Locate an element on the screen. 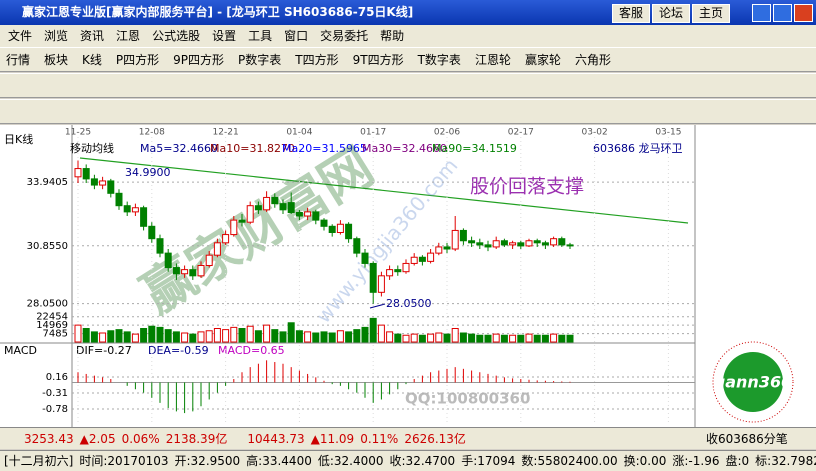 The height and width of the screenshot is (471, 816). ma-label: Ma20=31.5965 is located at coordinates (324, 148).